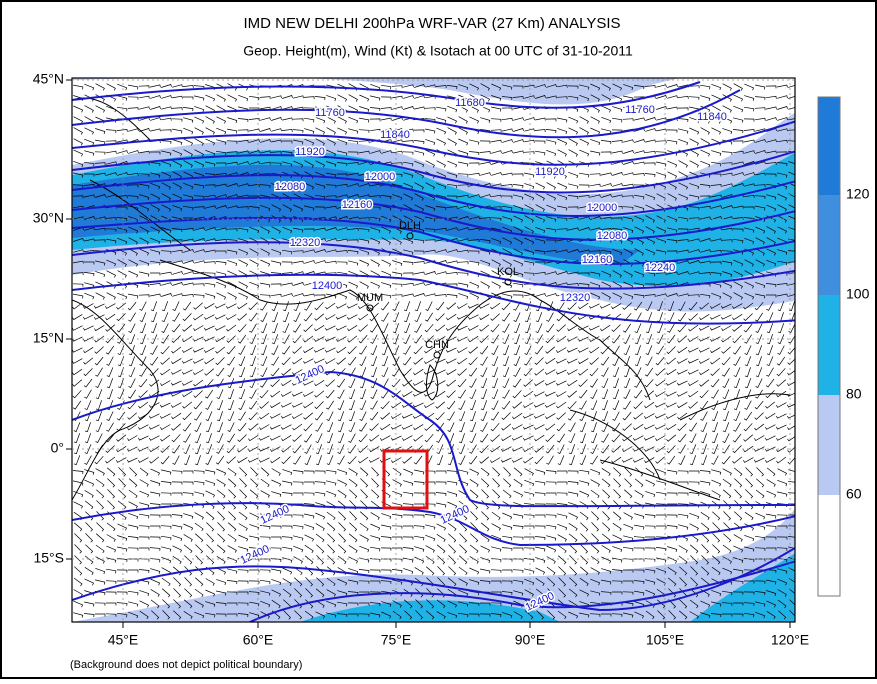 This screenshot has height=684, width=877. I want to click on isotach-80-south, so click(547, 587).